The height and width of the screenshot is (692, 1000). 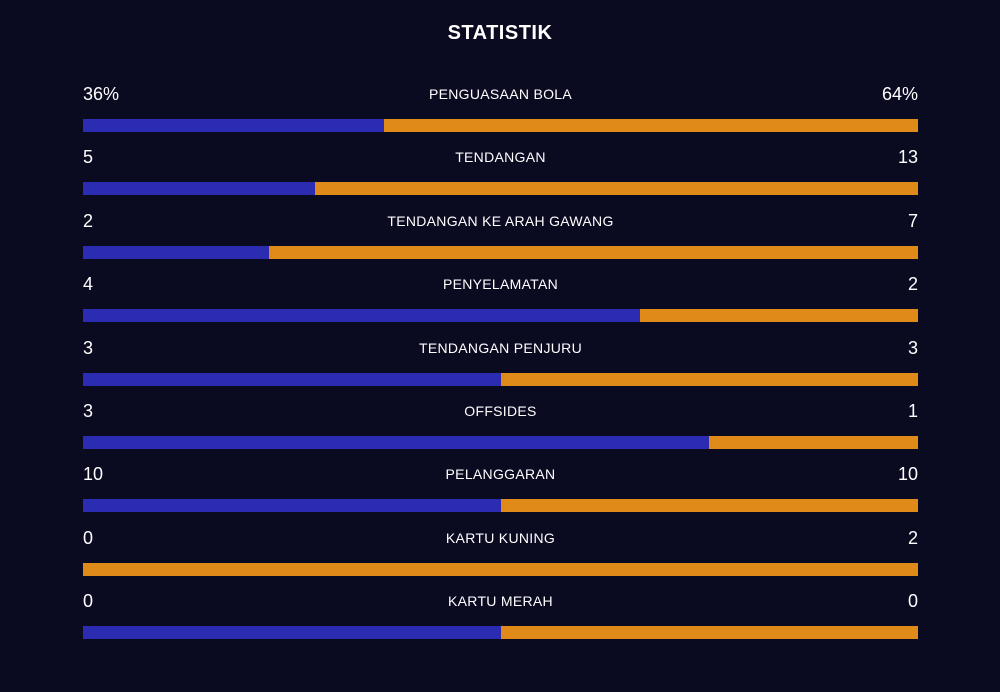 What do you see at coordinates (500, 537) in the screenshot?
I see `stat-label: KARTU KUNING` at bounding box center [500, 537].